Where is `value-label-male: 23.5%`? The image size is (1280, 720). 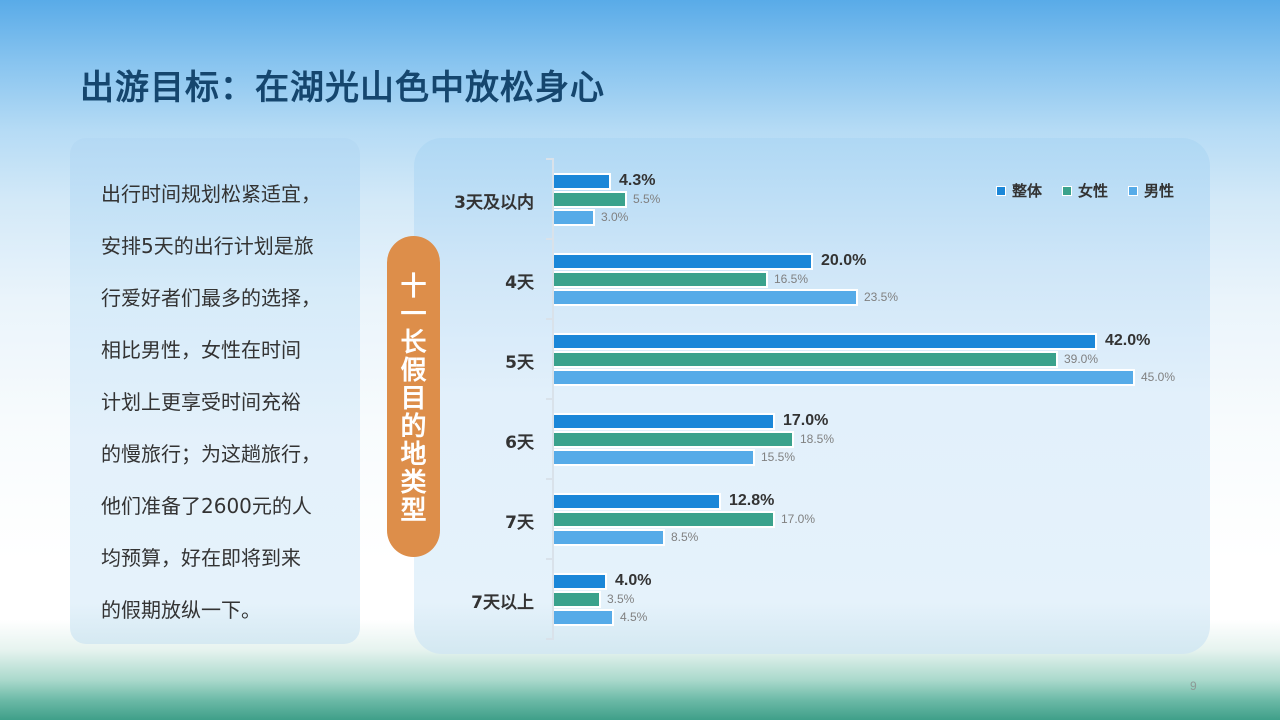 value-label-male: 23.5% is located at coordinates (881, 297).